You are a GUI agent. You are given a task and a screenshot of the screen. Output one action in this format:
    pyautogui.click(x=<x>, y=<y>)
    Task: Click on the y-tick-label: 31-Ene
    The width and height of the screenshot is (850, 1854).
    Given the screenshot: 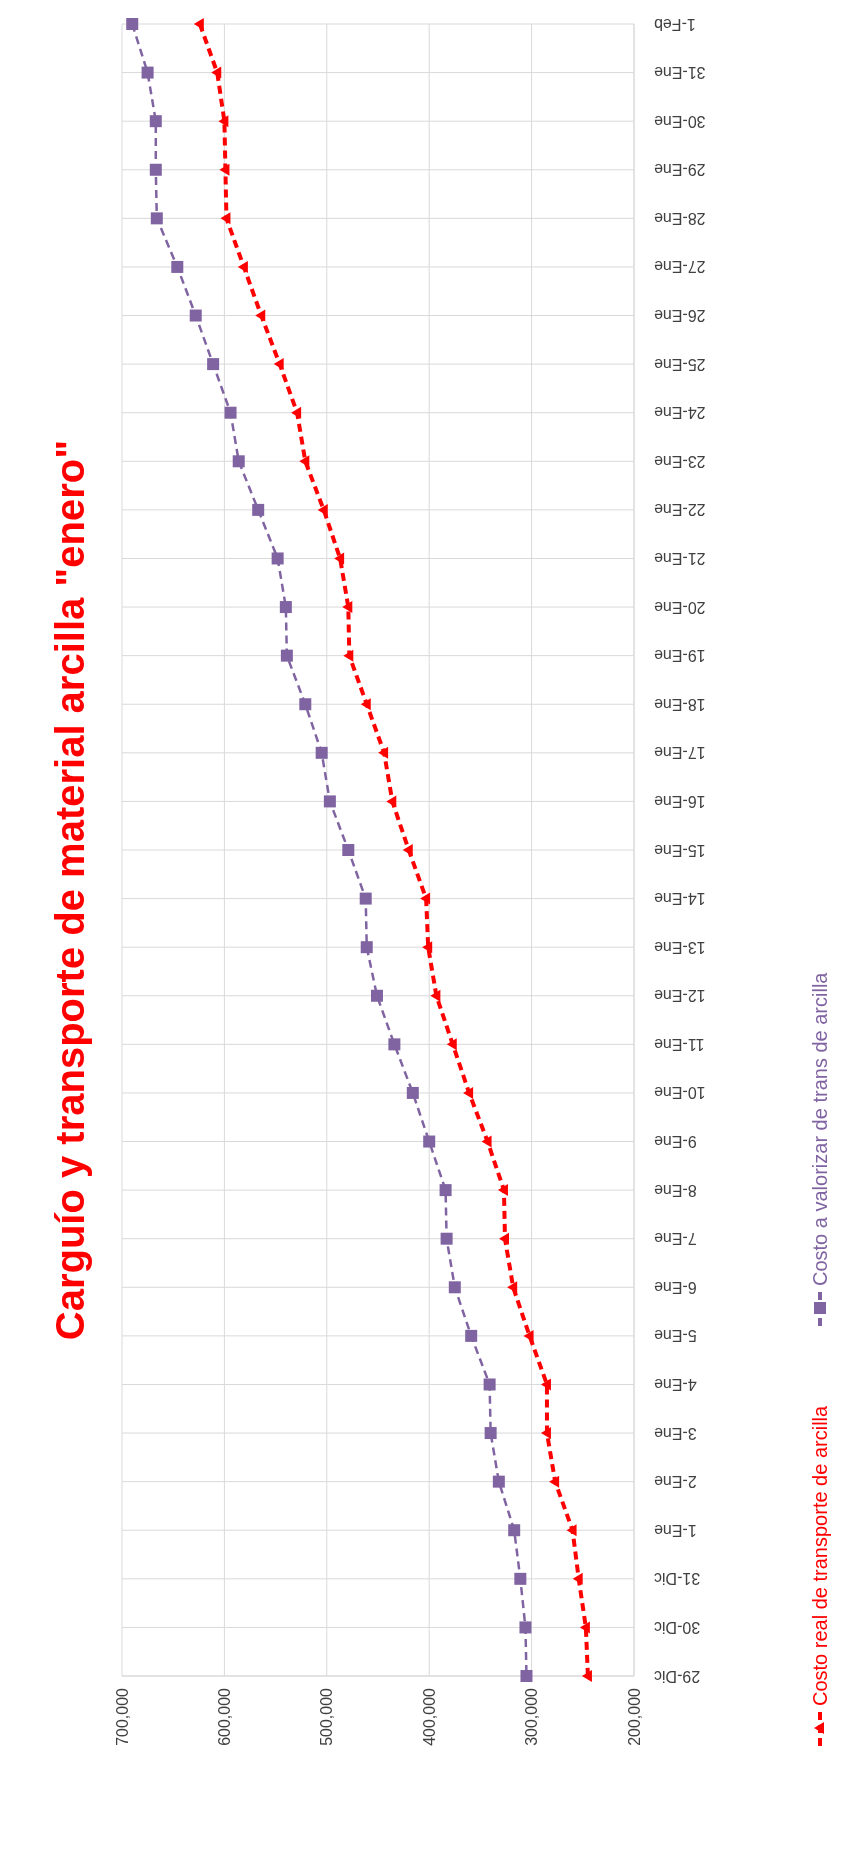 What is the action you would take?
    pyautogui.click(x=679, y=73)
    